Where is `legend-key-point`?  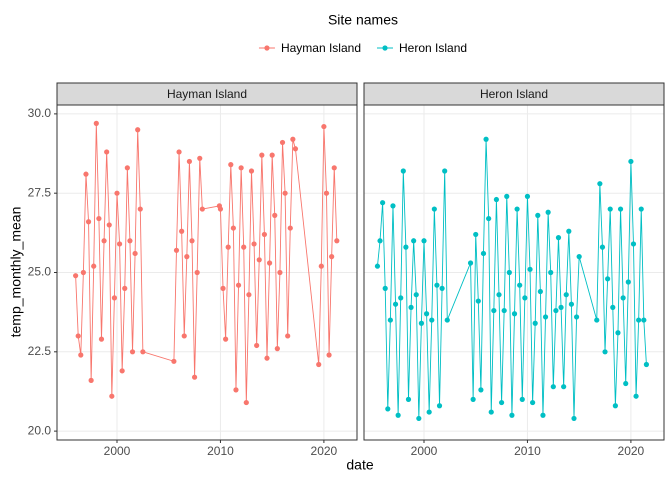
legend-key-point is located at coordinates (267, 48).